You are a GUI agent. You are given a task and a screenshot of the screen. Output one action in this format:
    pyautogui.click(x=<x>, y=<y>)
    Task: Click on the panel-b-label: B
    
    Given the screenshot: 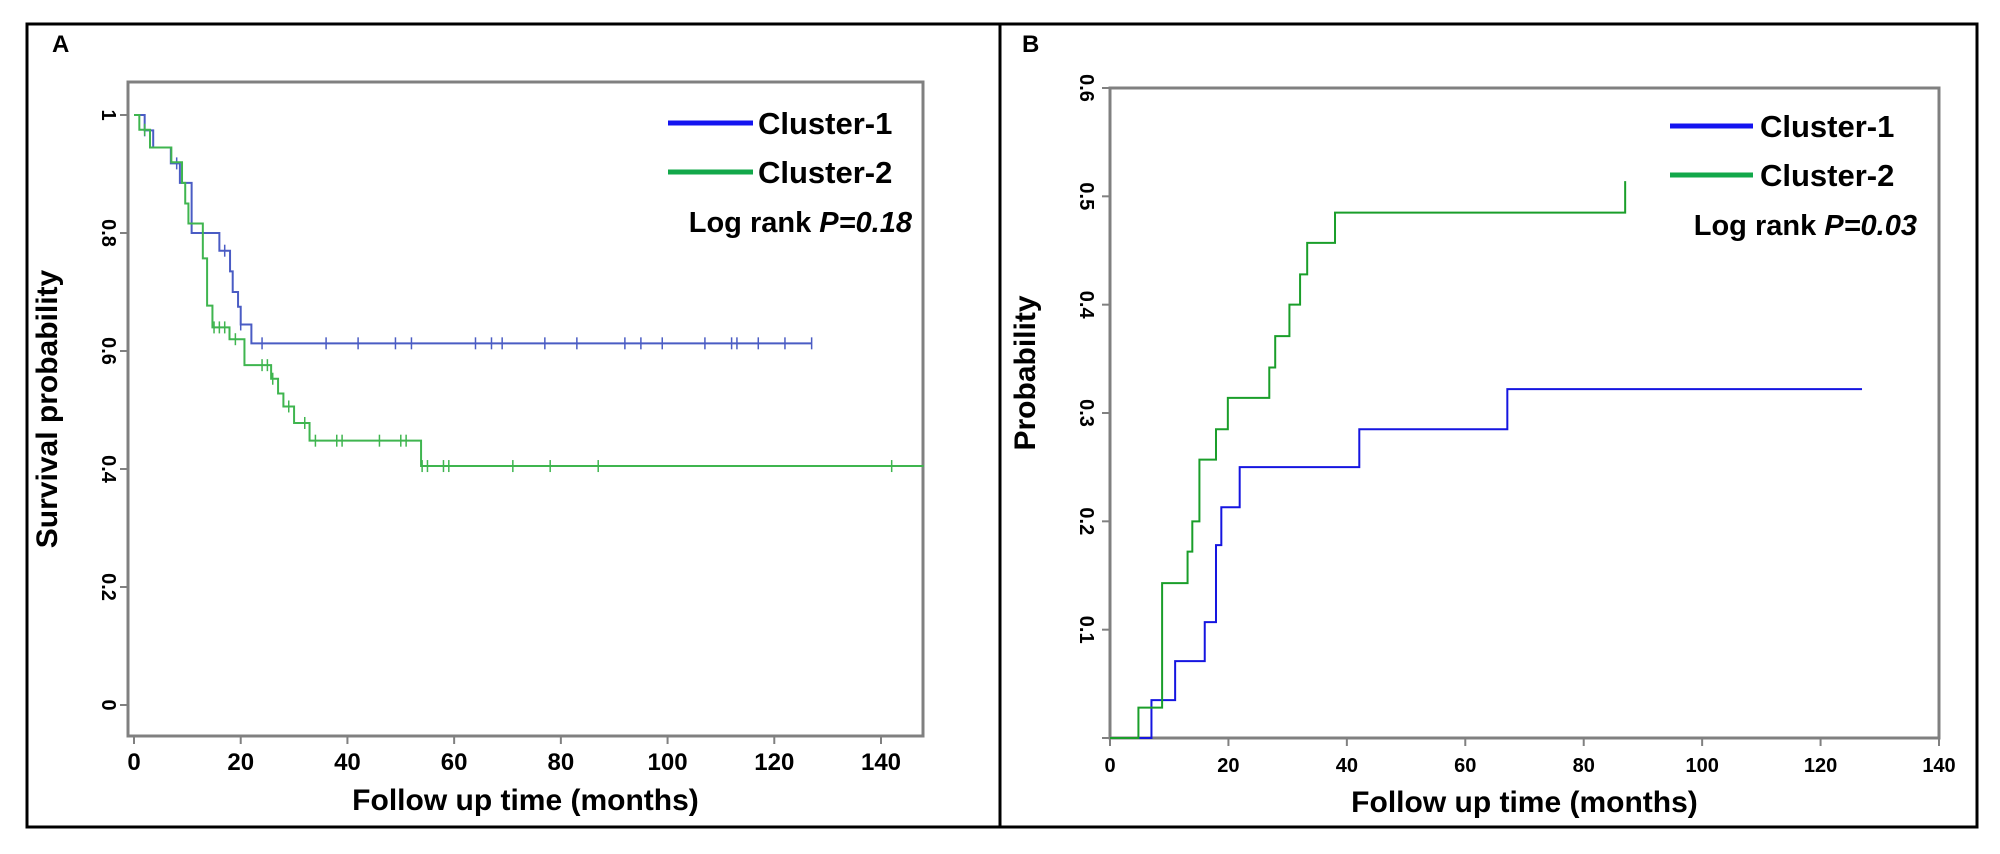 What is the action you would take?
    pyautogui.click(x=1030, y=44)
    